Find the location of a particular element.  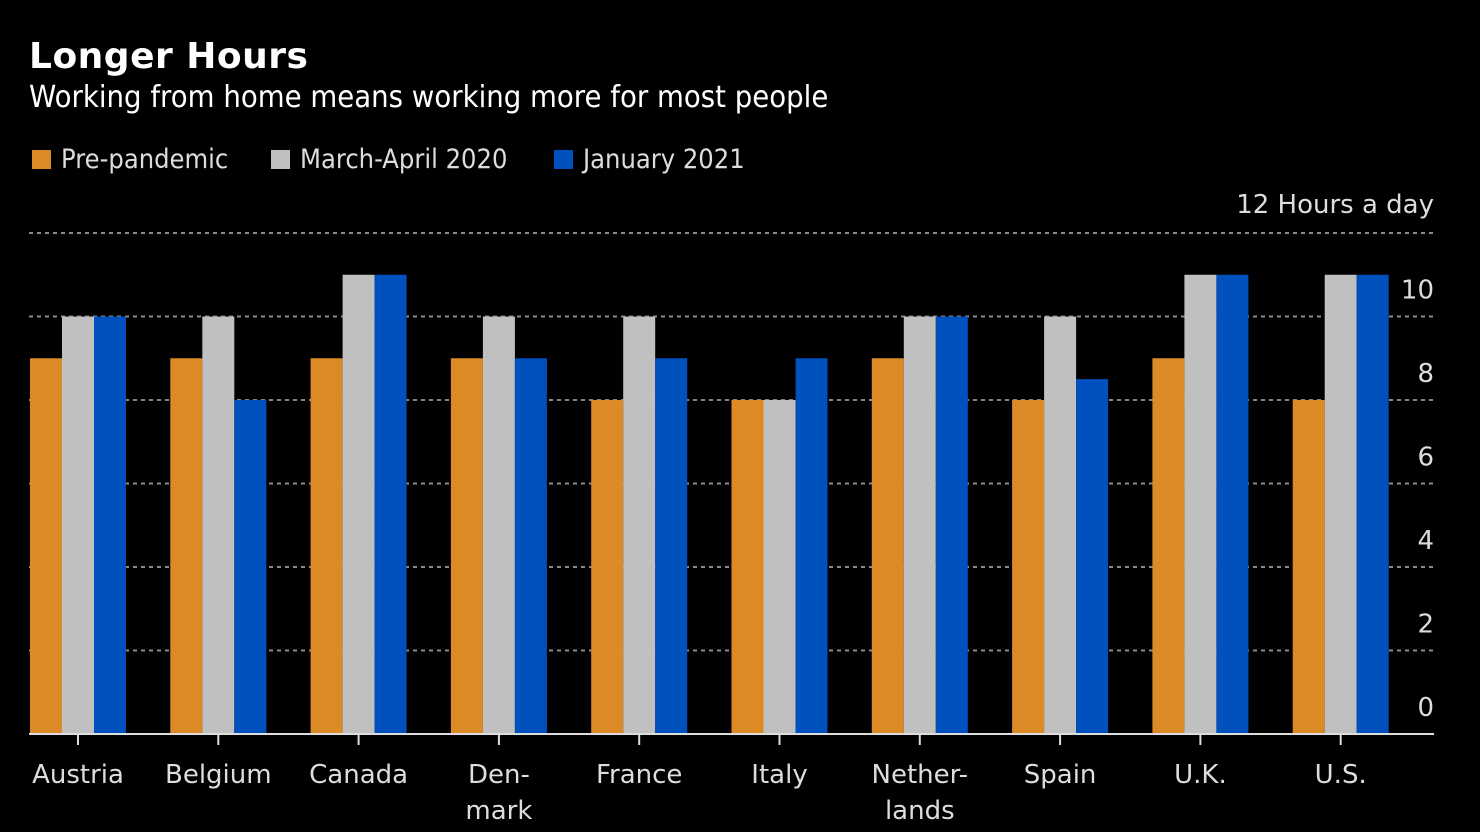

bar-pre-pandemic-spain is located at coordinates (1028, 567).